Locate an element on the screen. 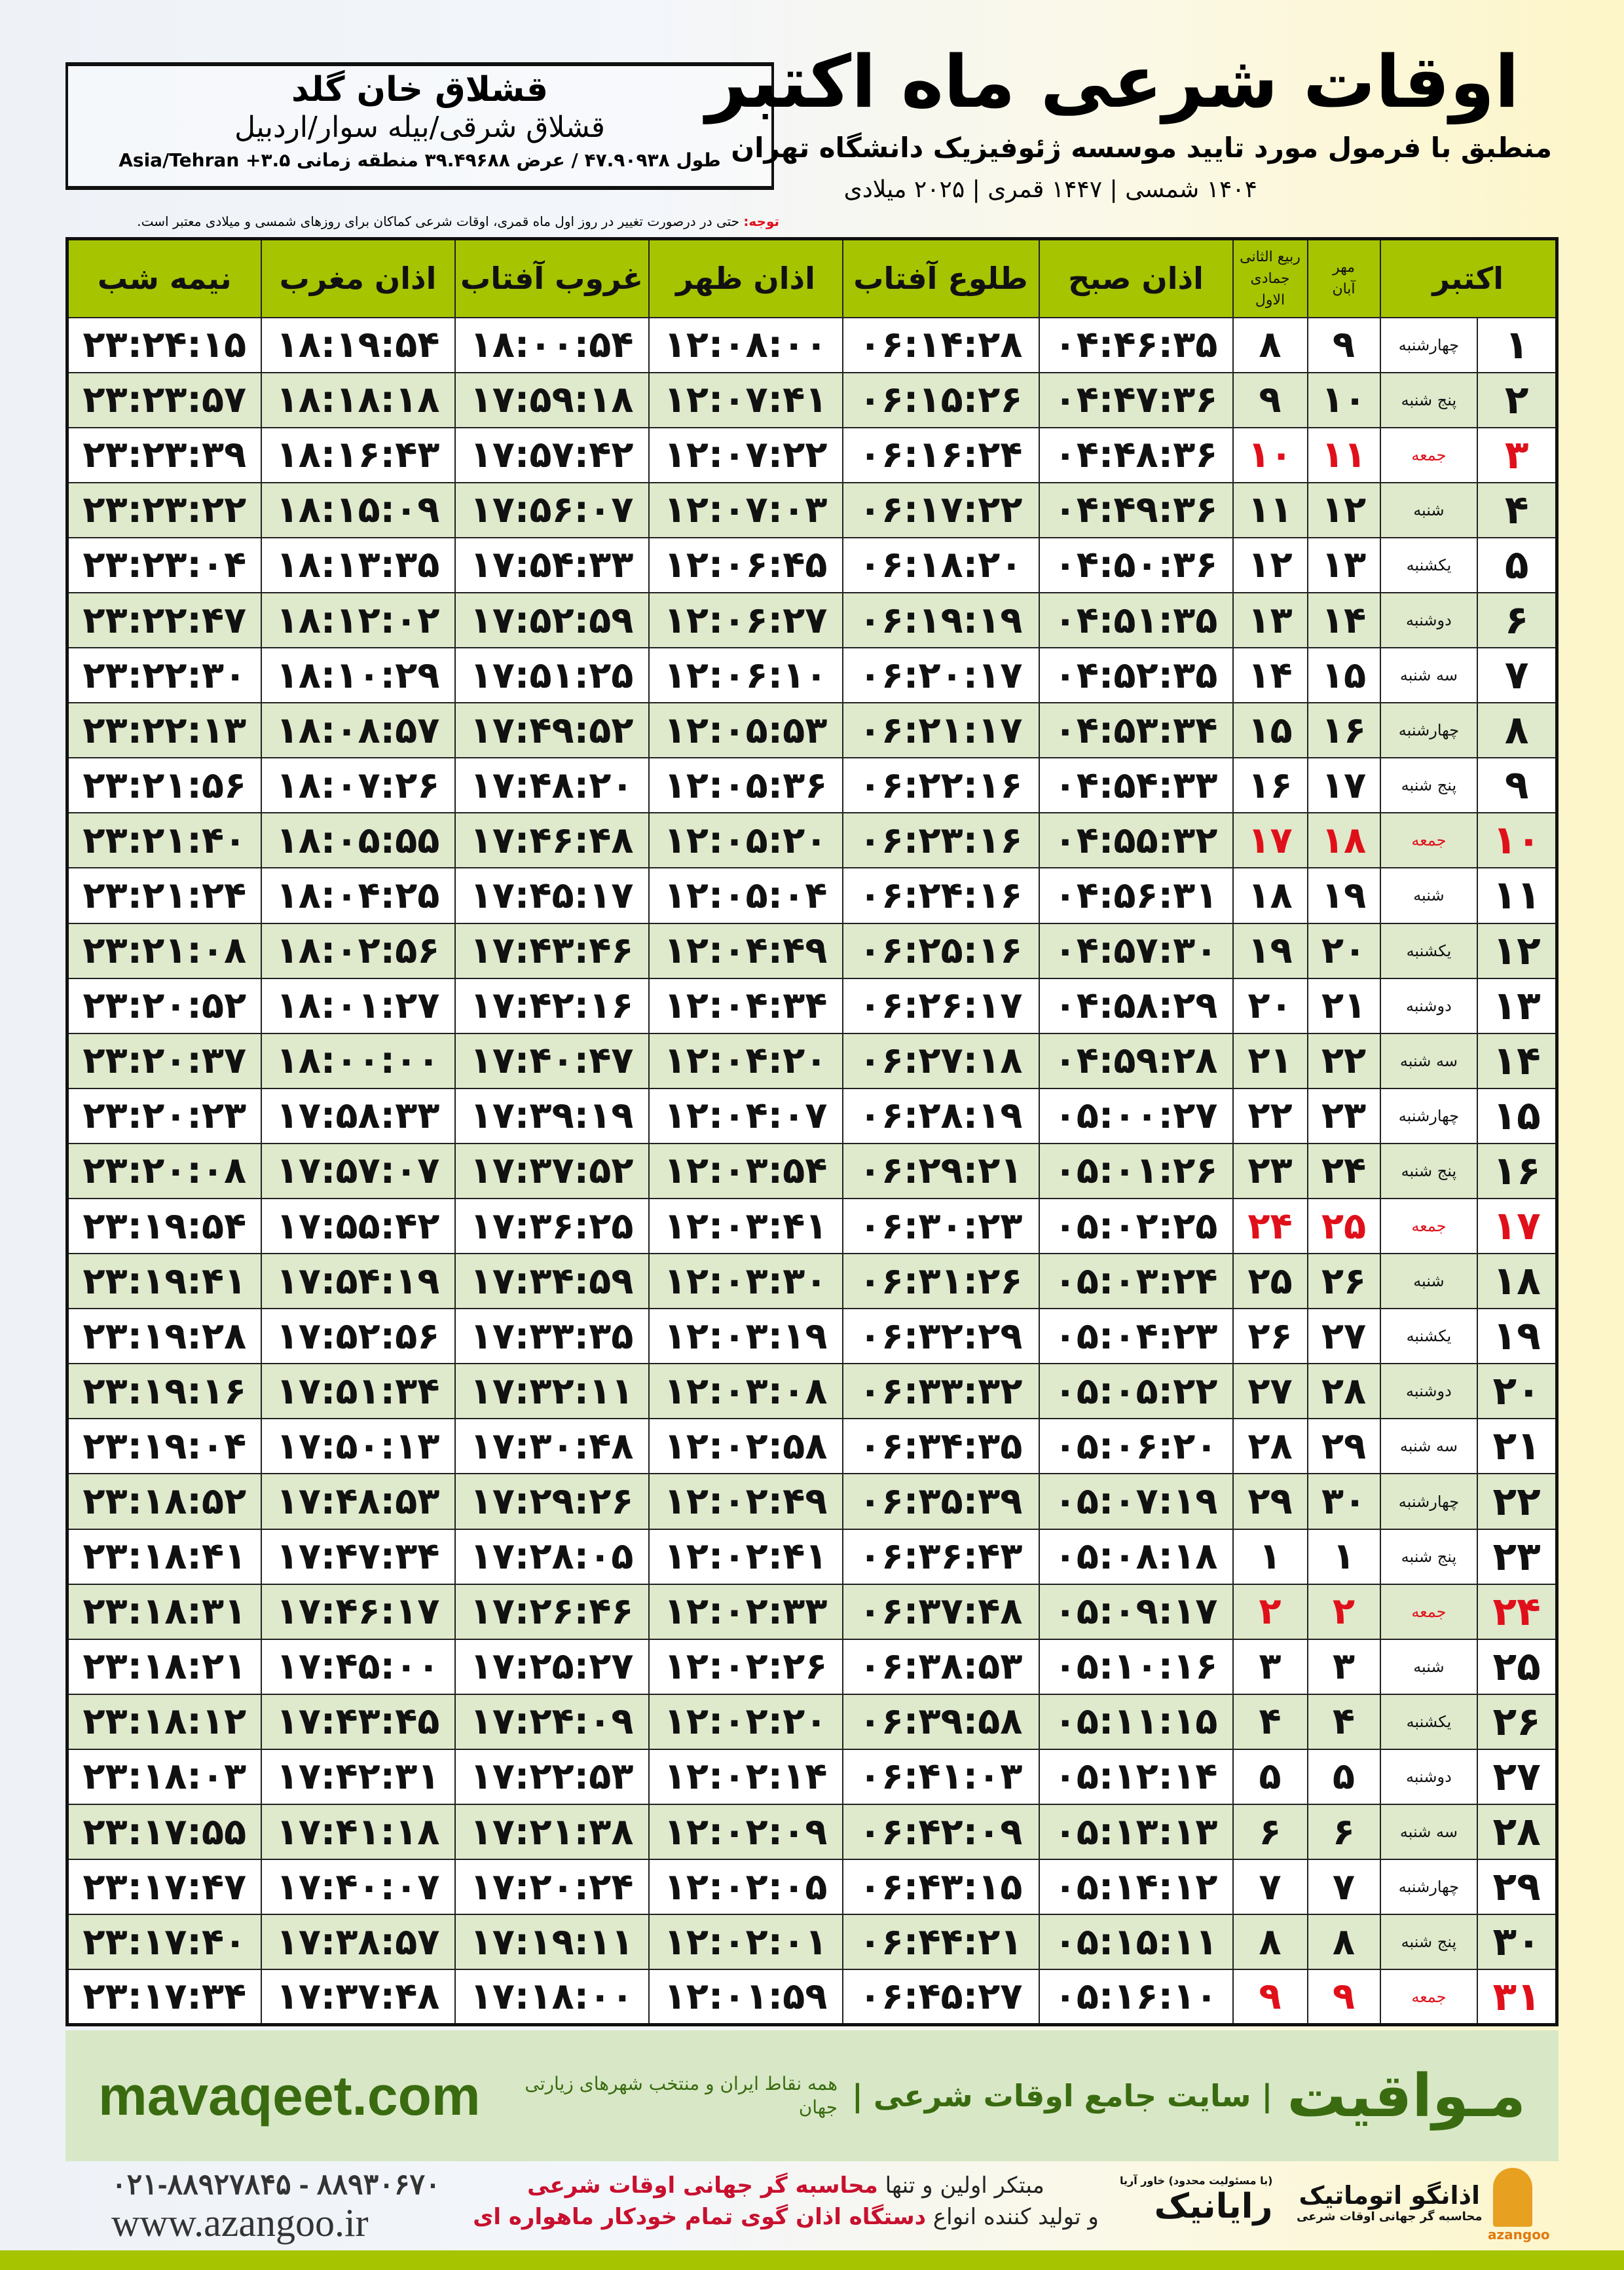 This screenshot has height=2270, width=1624. cell-sunset: ۱۷:۲۸:۰۵ is located at coordinates (552, 1556).